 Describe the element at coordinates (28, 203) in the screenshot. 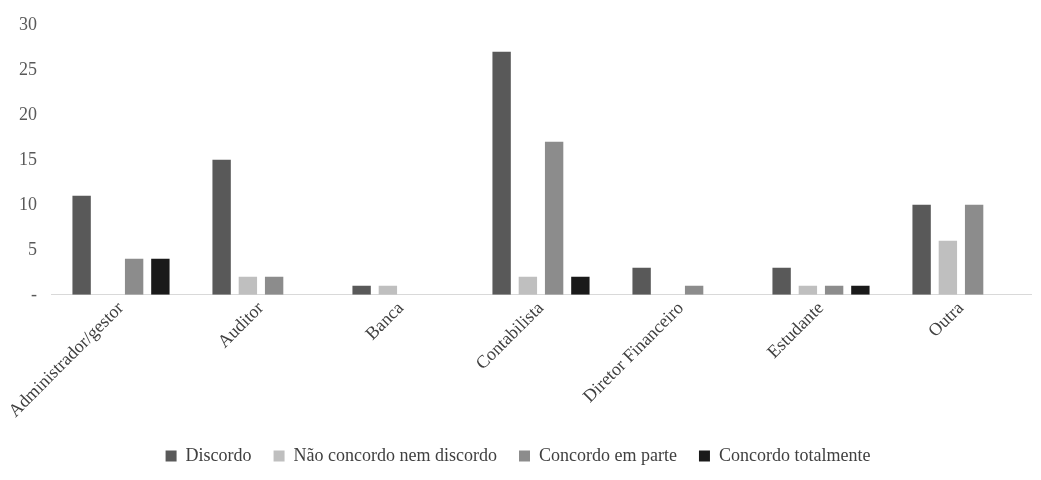

I see `y-tick-label: 10` at that location.